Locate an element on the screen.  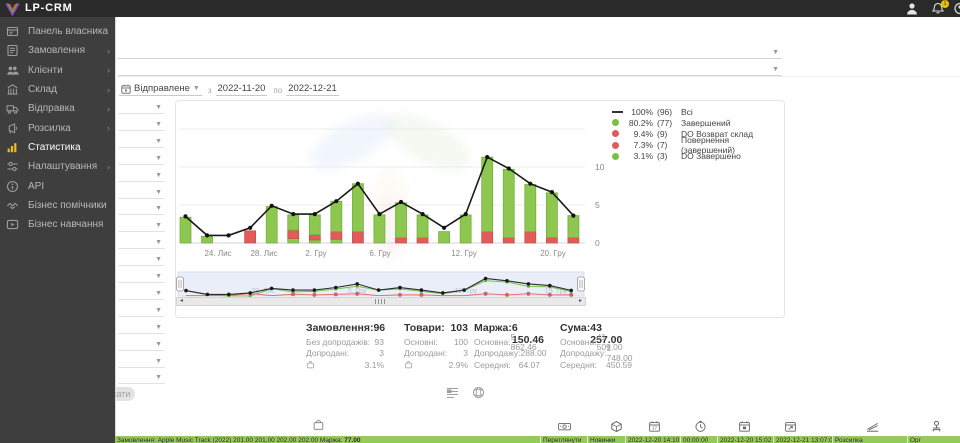
legend-item: 7.3% (7) Повернення (завершений) is located at coordinates (698, 145).